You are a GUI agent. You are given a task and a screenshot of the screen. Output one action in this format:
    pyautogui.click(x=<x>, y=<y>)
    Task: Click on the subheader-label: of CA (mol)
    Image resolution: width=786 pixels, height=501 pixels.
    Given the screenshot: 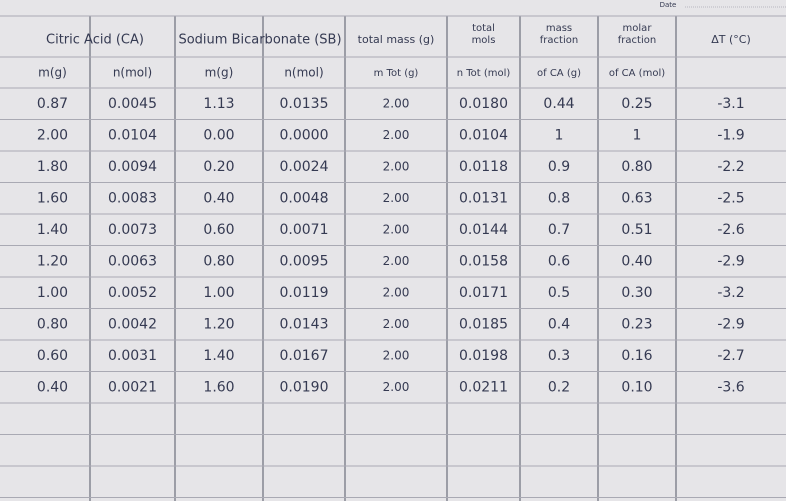 What is the action you would take?
    pyautogui.click(x=637, y=73)
    